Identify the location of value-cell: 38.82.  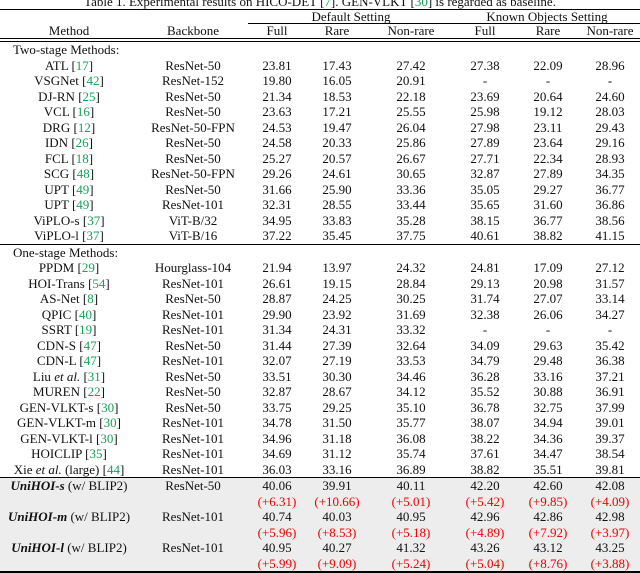
(548, 235).